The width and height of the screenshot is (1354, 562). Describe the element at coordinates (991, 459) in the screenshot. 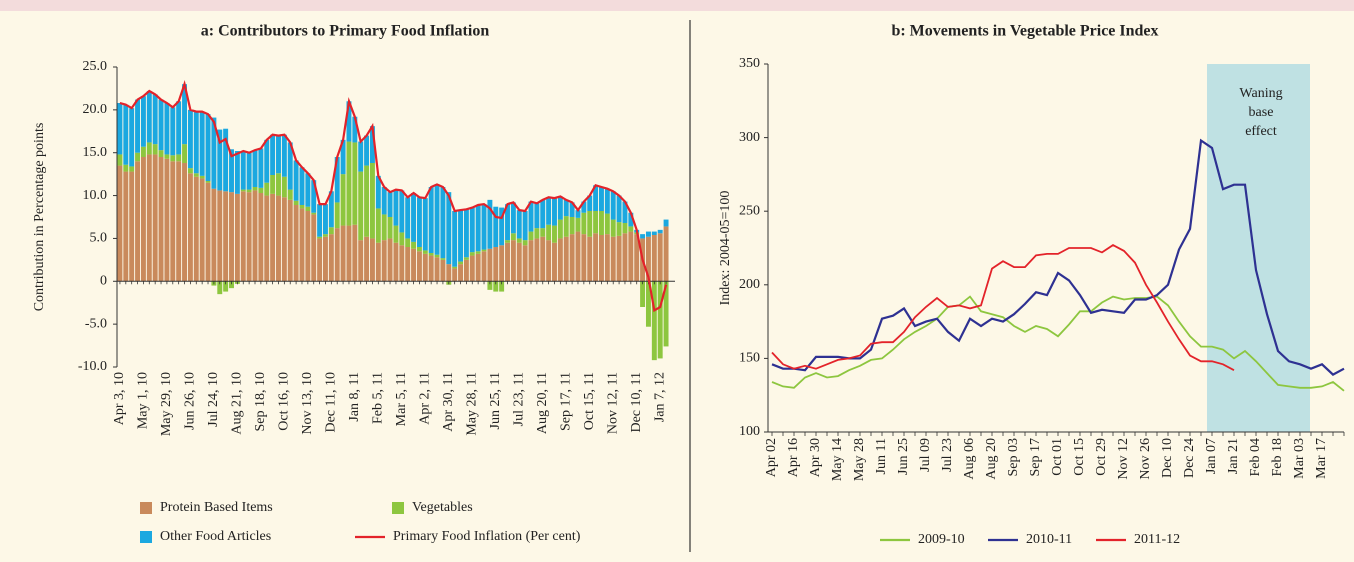

I see `x-tick-label: Aug 20` at that location.